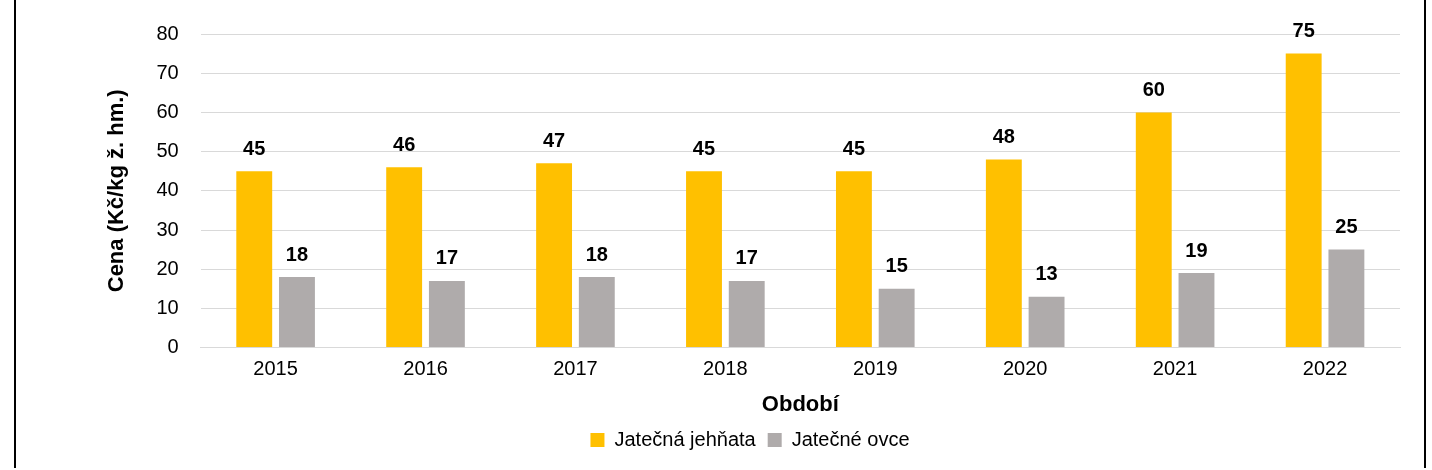  Describe the element at coordinates (1175, 368) in the screenshot. I see `x-tick-label: 2021` at that location.